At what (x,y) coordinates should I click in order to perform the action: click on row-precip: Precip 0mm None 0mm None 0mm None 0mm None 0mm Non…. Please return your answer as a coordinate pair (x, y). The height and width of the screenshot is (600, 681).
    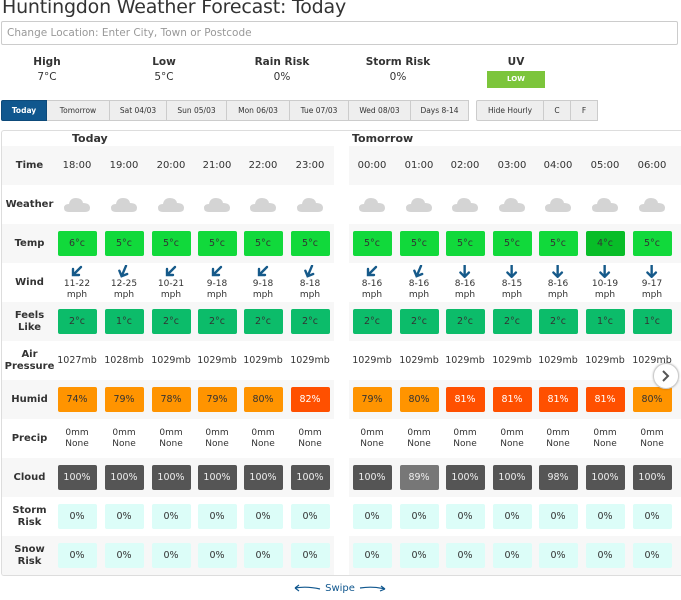
    Looking at the image, I should click on (341, 438).